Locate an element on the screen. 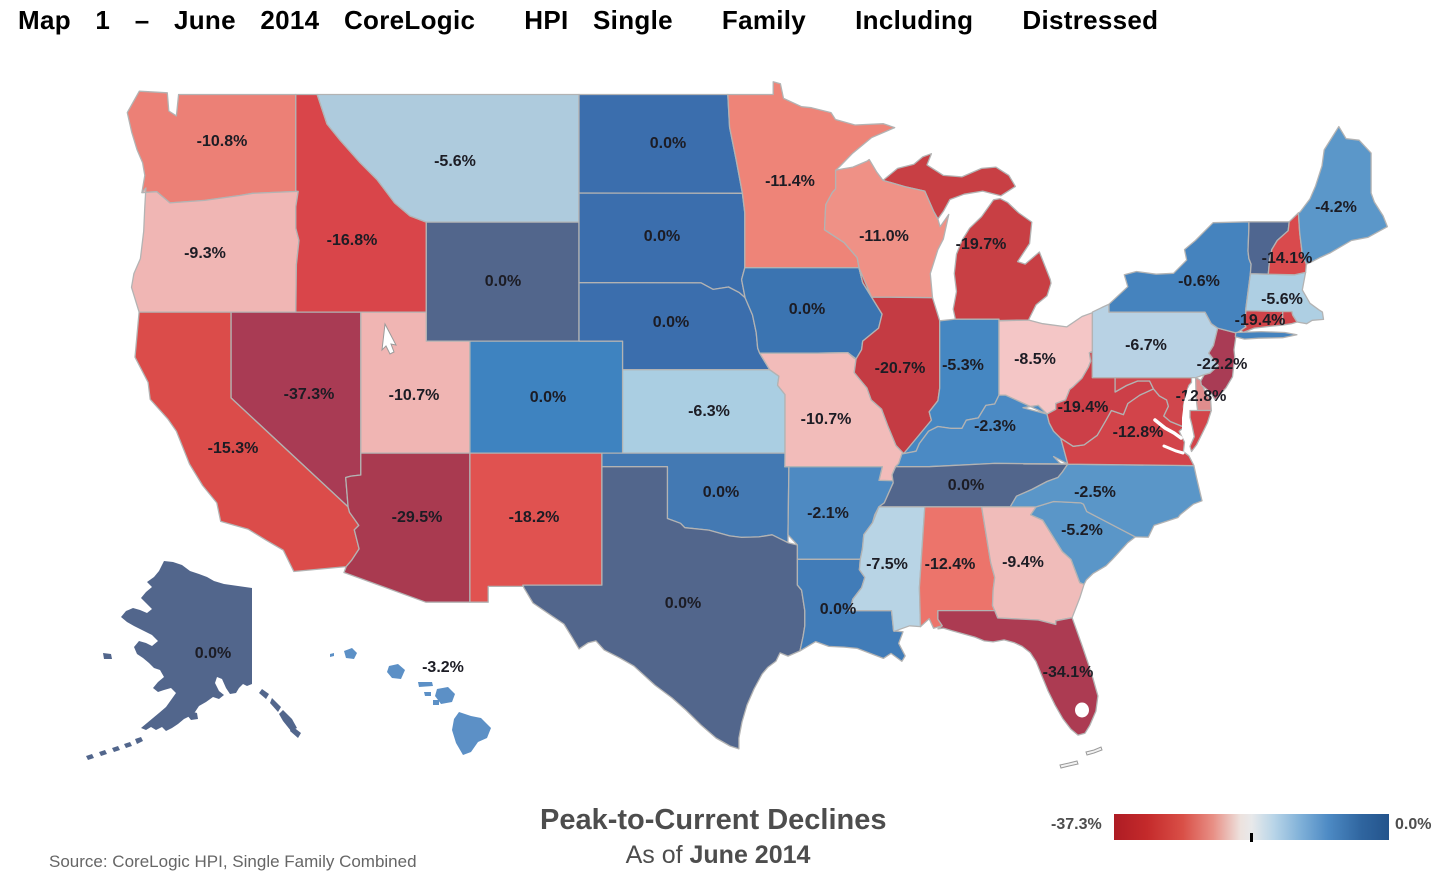 The width and height of the screenshot is (1451, 881). svg-text: -2.3% is located at coordinates (995, 426).